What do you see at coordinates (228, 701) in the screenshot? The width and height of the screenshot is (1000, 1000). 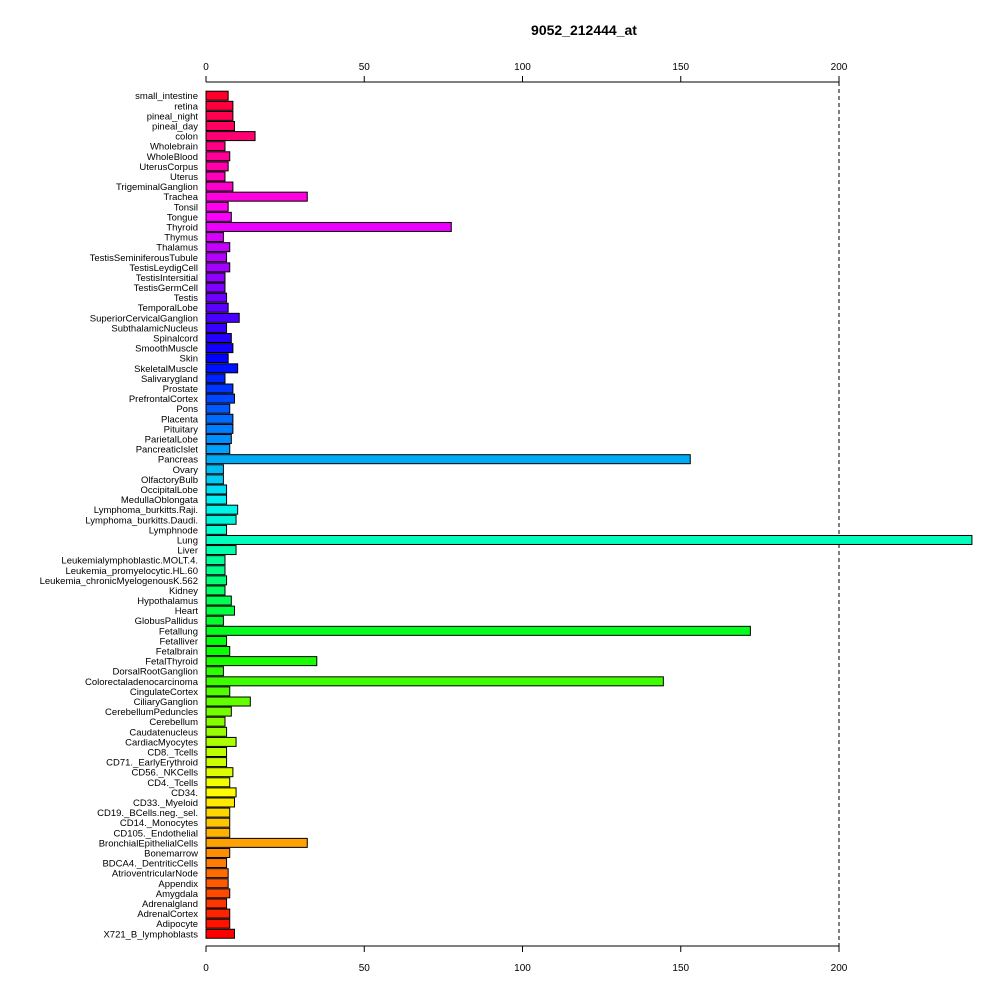 I see `bar-ciliaryganglion` at bounding box center [228, 701].